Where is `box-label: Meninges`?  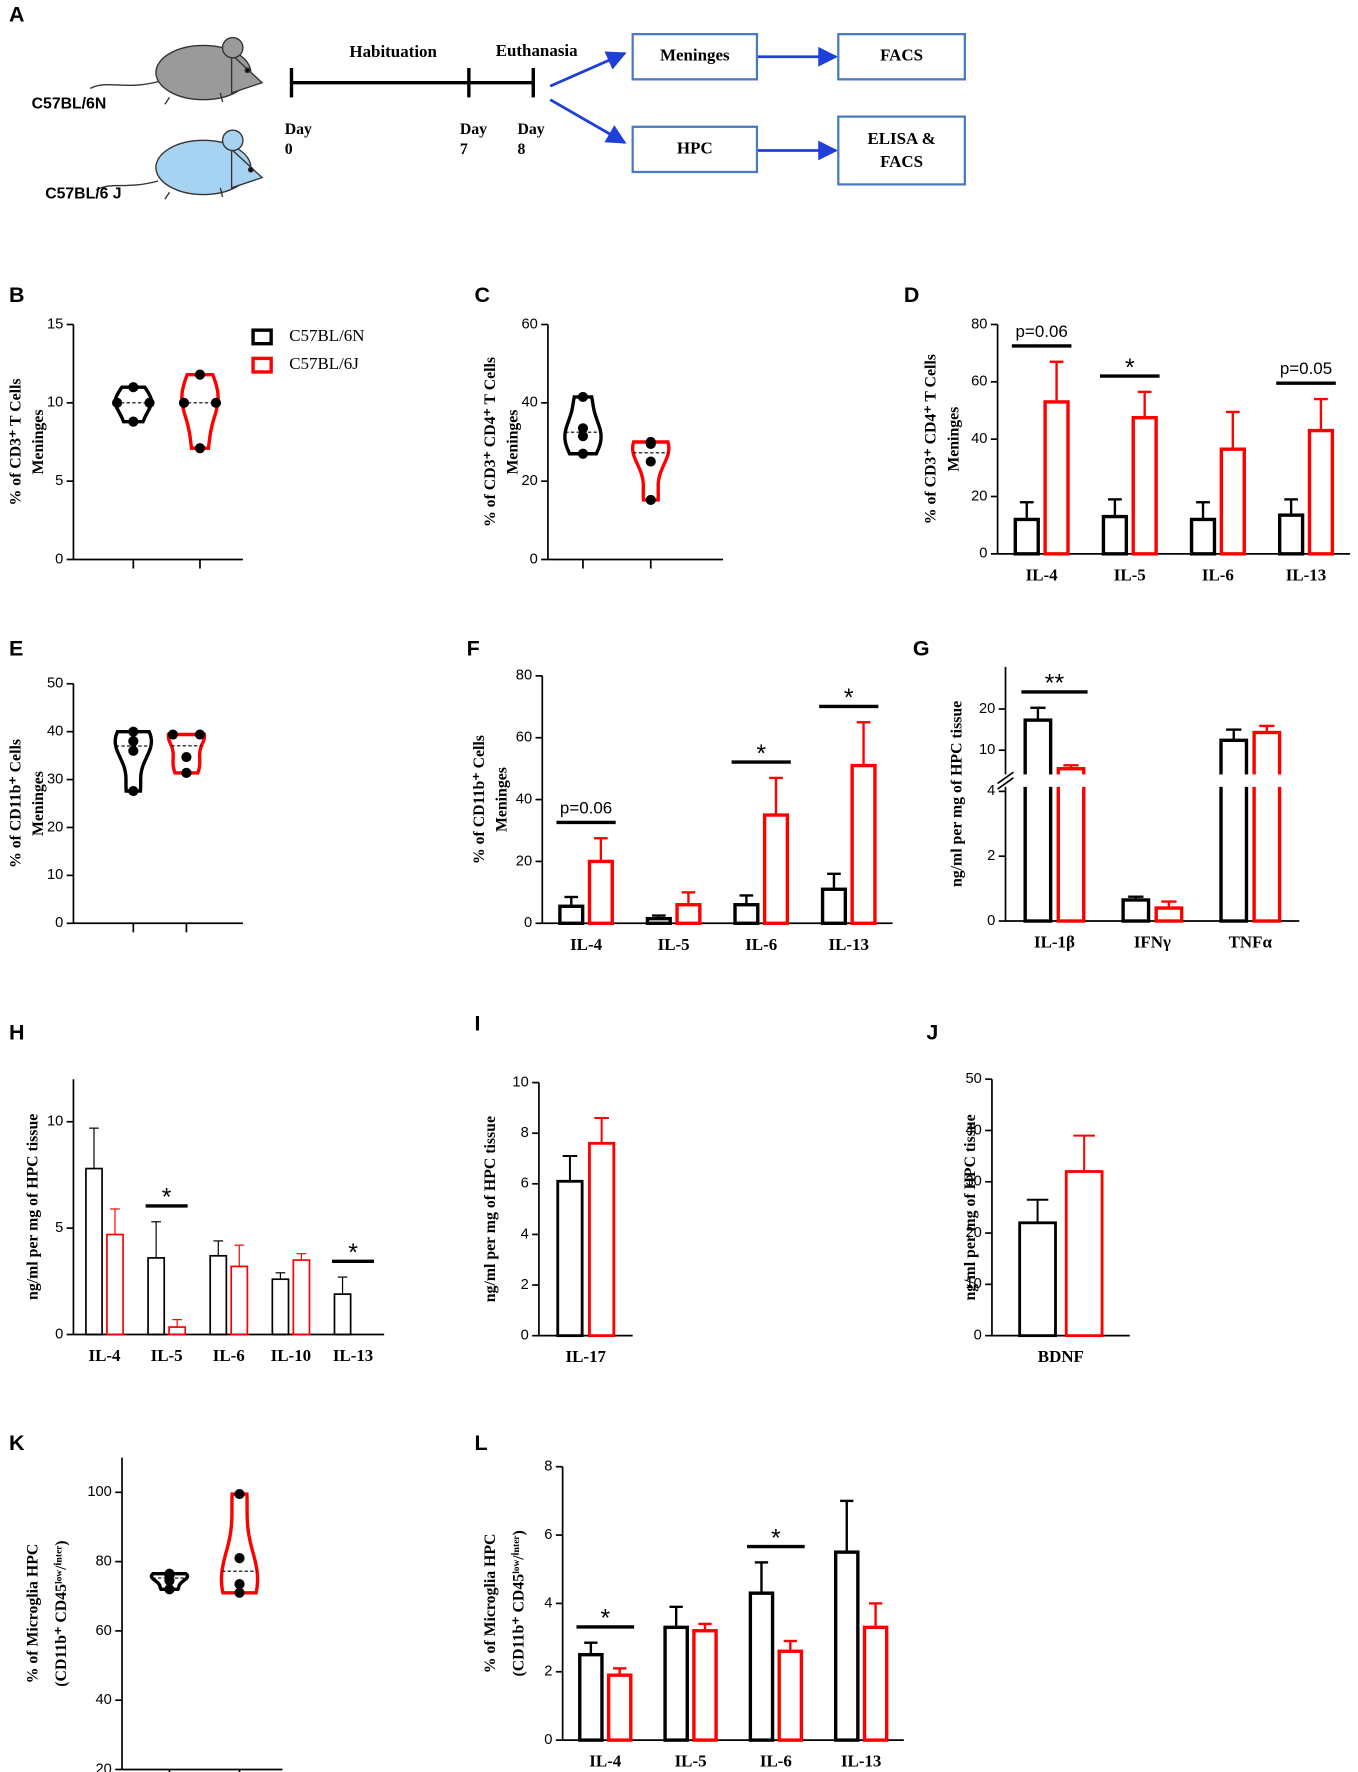 box-label: Meninges is located at coordinates (695, 55).